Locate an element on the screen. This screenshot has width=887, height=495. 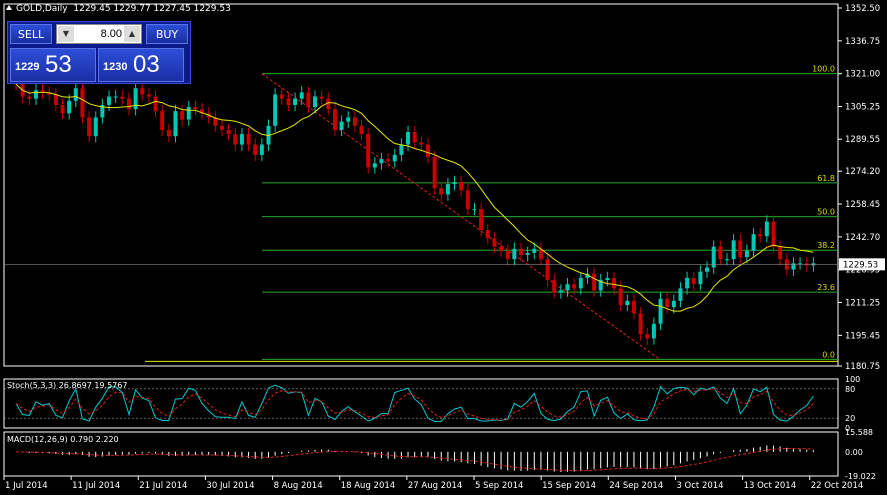
price-tick-label: 1352.50 is located at coordinates (862, 9).